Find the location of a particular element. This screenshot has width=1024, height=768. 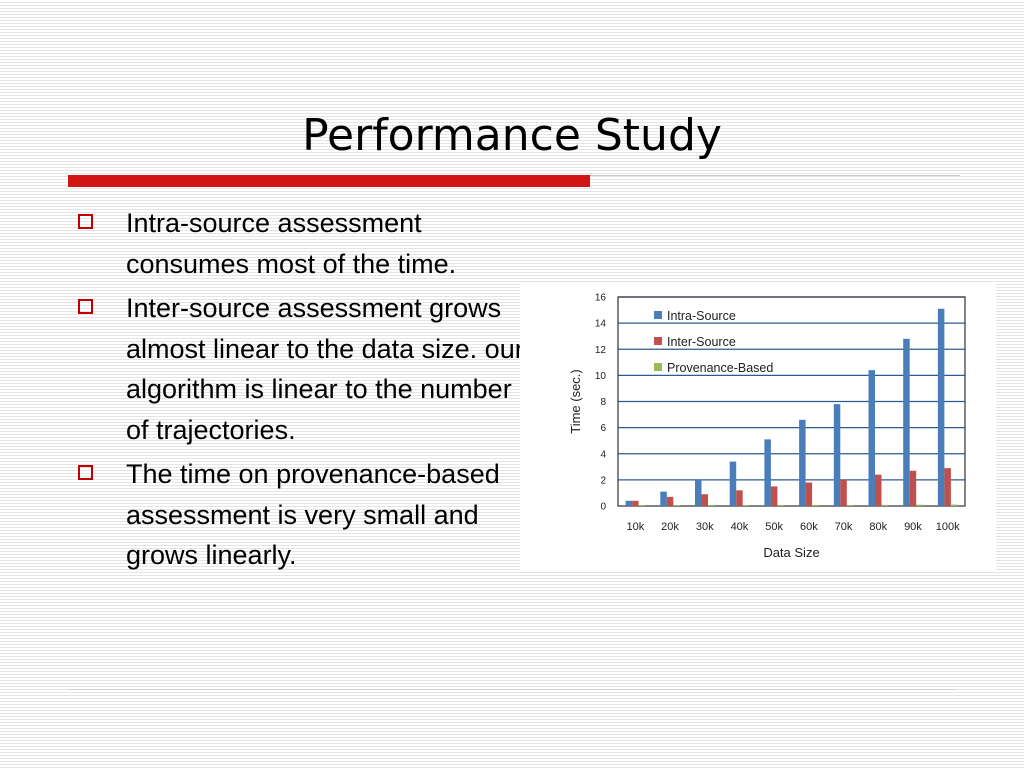

x-tick-label: 80k is located at coordinates (878, 527).